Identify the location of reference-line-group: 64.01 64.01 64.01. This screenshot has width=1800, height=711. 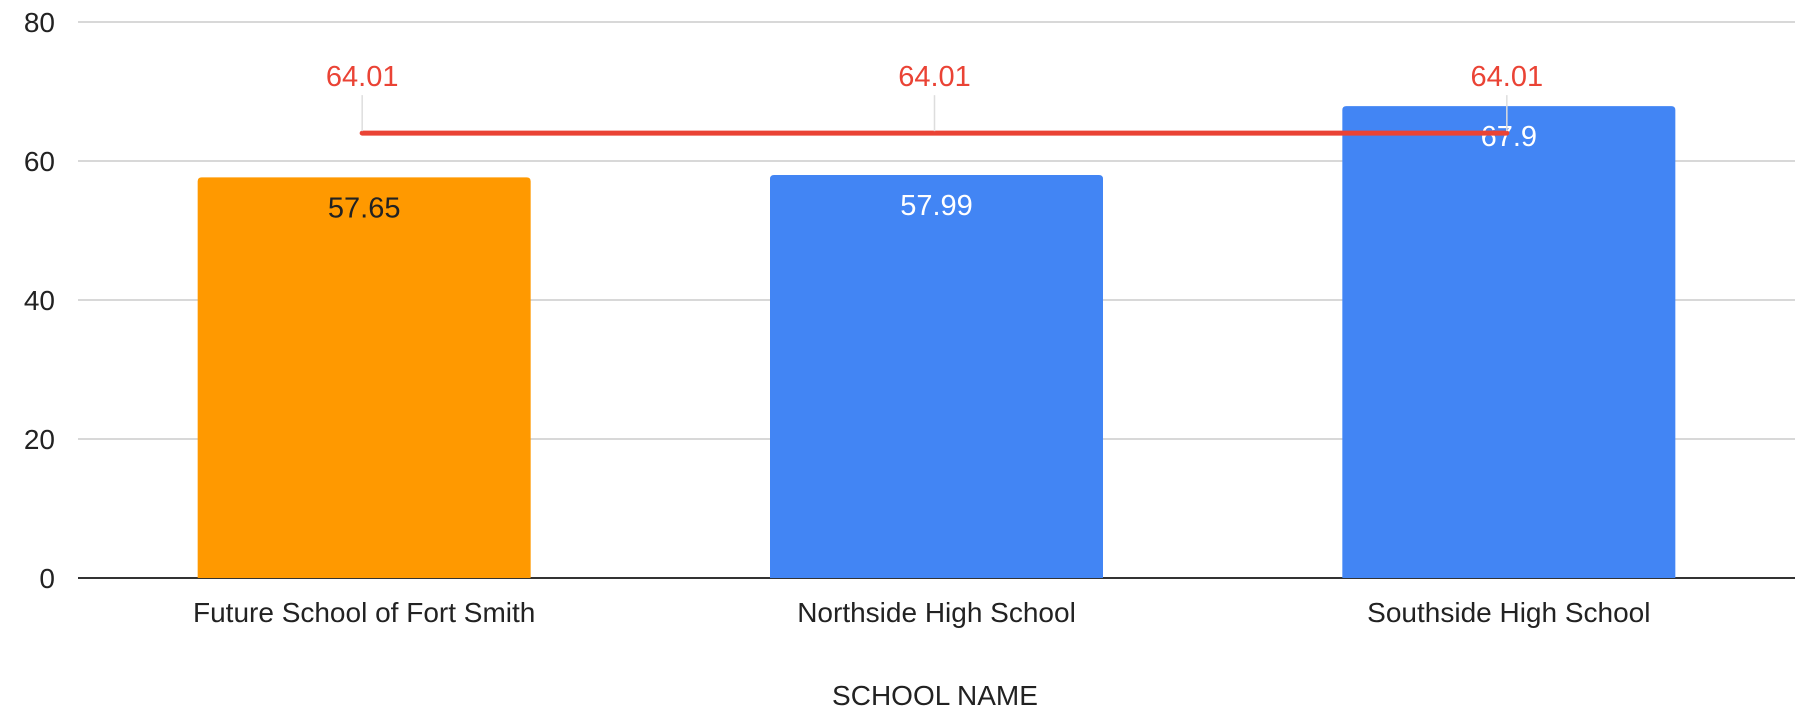
(935, 98).